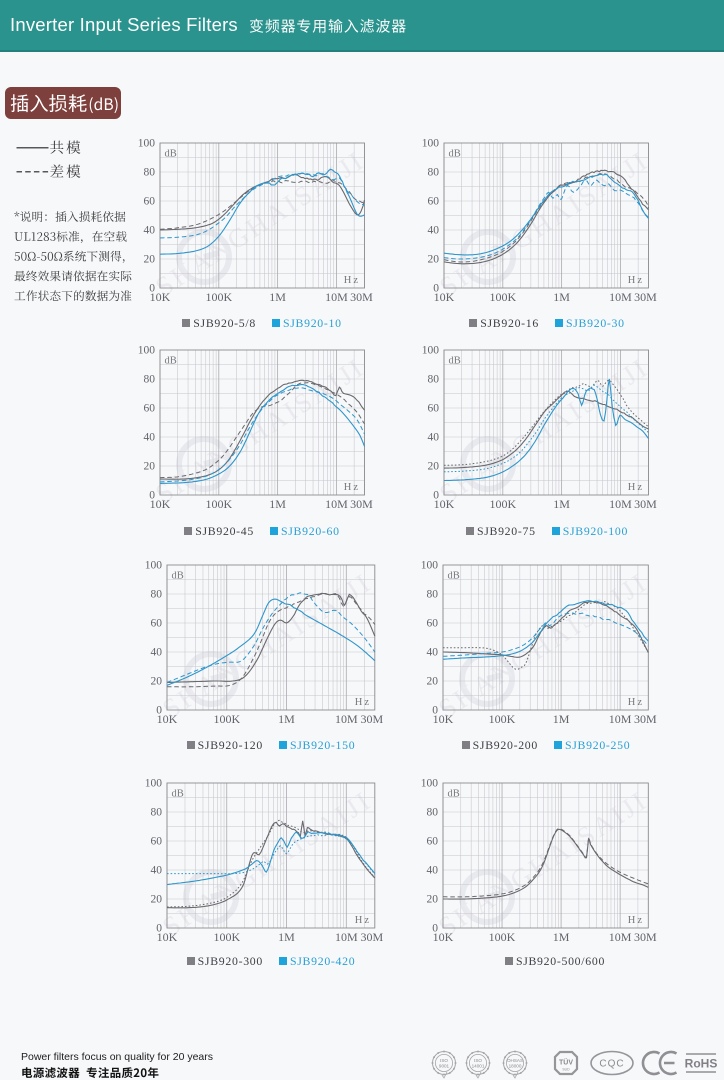  What do you see at coordinates (515, 1066) in the screenshot?
I see `svg-text: 18000` at bounding box center [515, 1066].